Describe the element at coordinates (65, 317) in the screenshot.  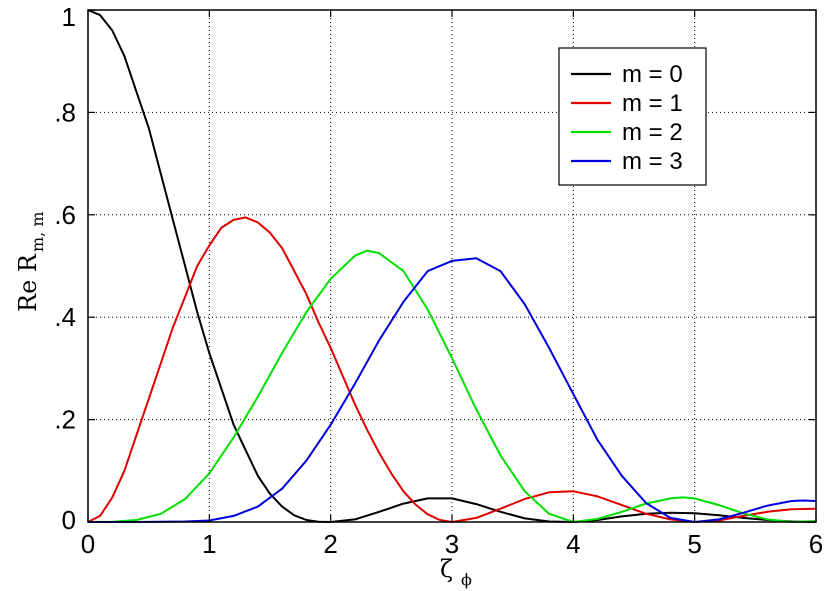
I see `y-tick-label: .4` at that location.